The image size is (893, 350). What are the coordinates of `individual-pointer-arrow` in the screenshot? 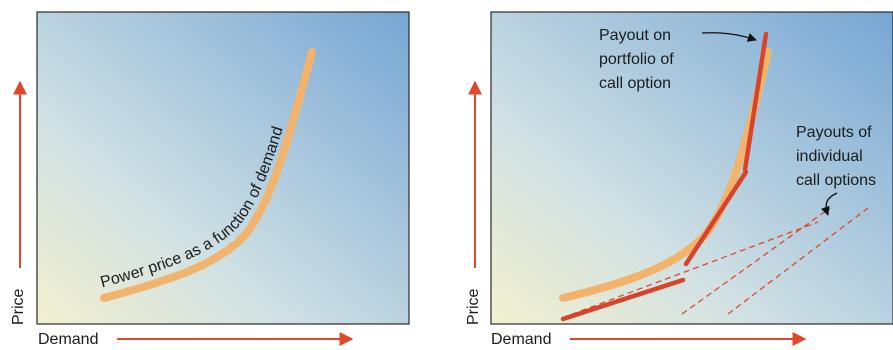 It's located at (829, 204).